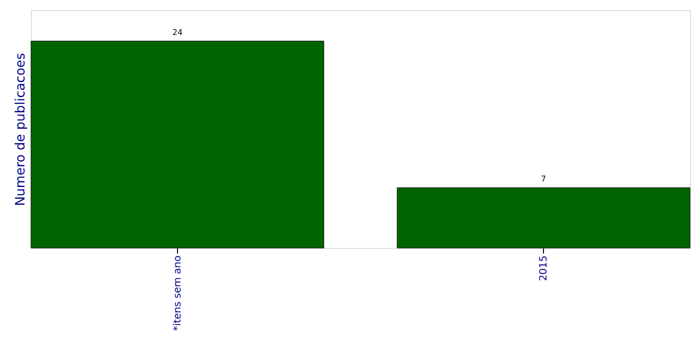 The width and height of the screenshot is (699, 349). I want to click on x-tick-label: *itens sem ano, so click(178, 293).